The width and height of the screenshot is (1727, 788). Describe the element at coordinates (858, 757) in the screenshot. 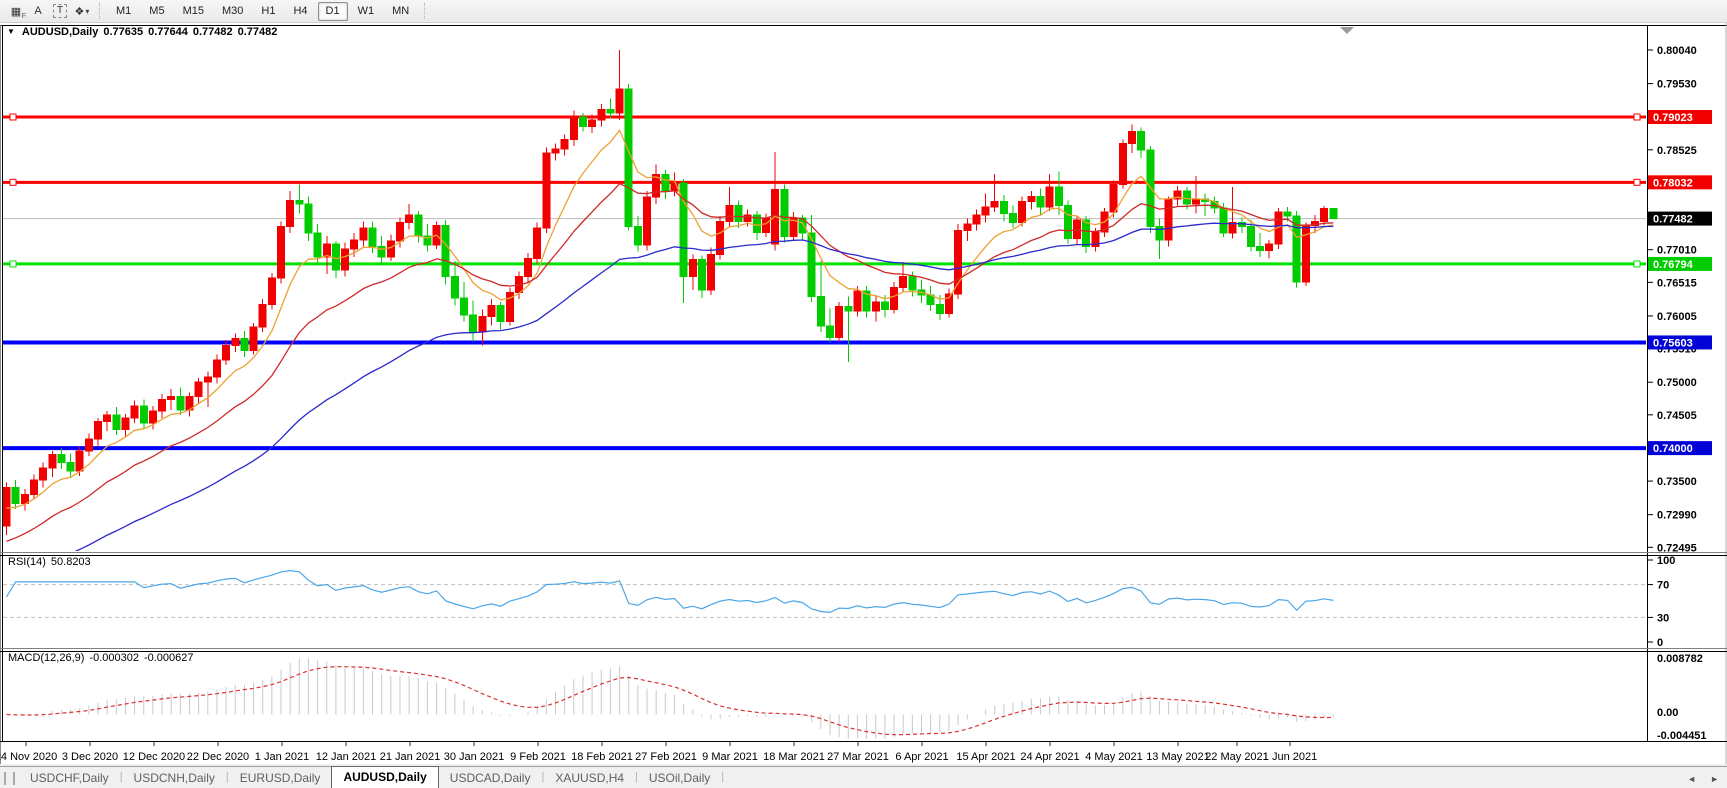

I see `date-label: 27 Mar 2021` at that location.